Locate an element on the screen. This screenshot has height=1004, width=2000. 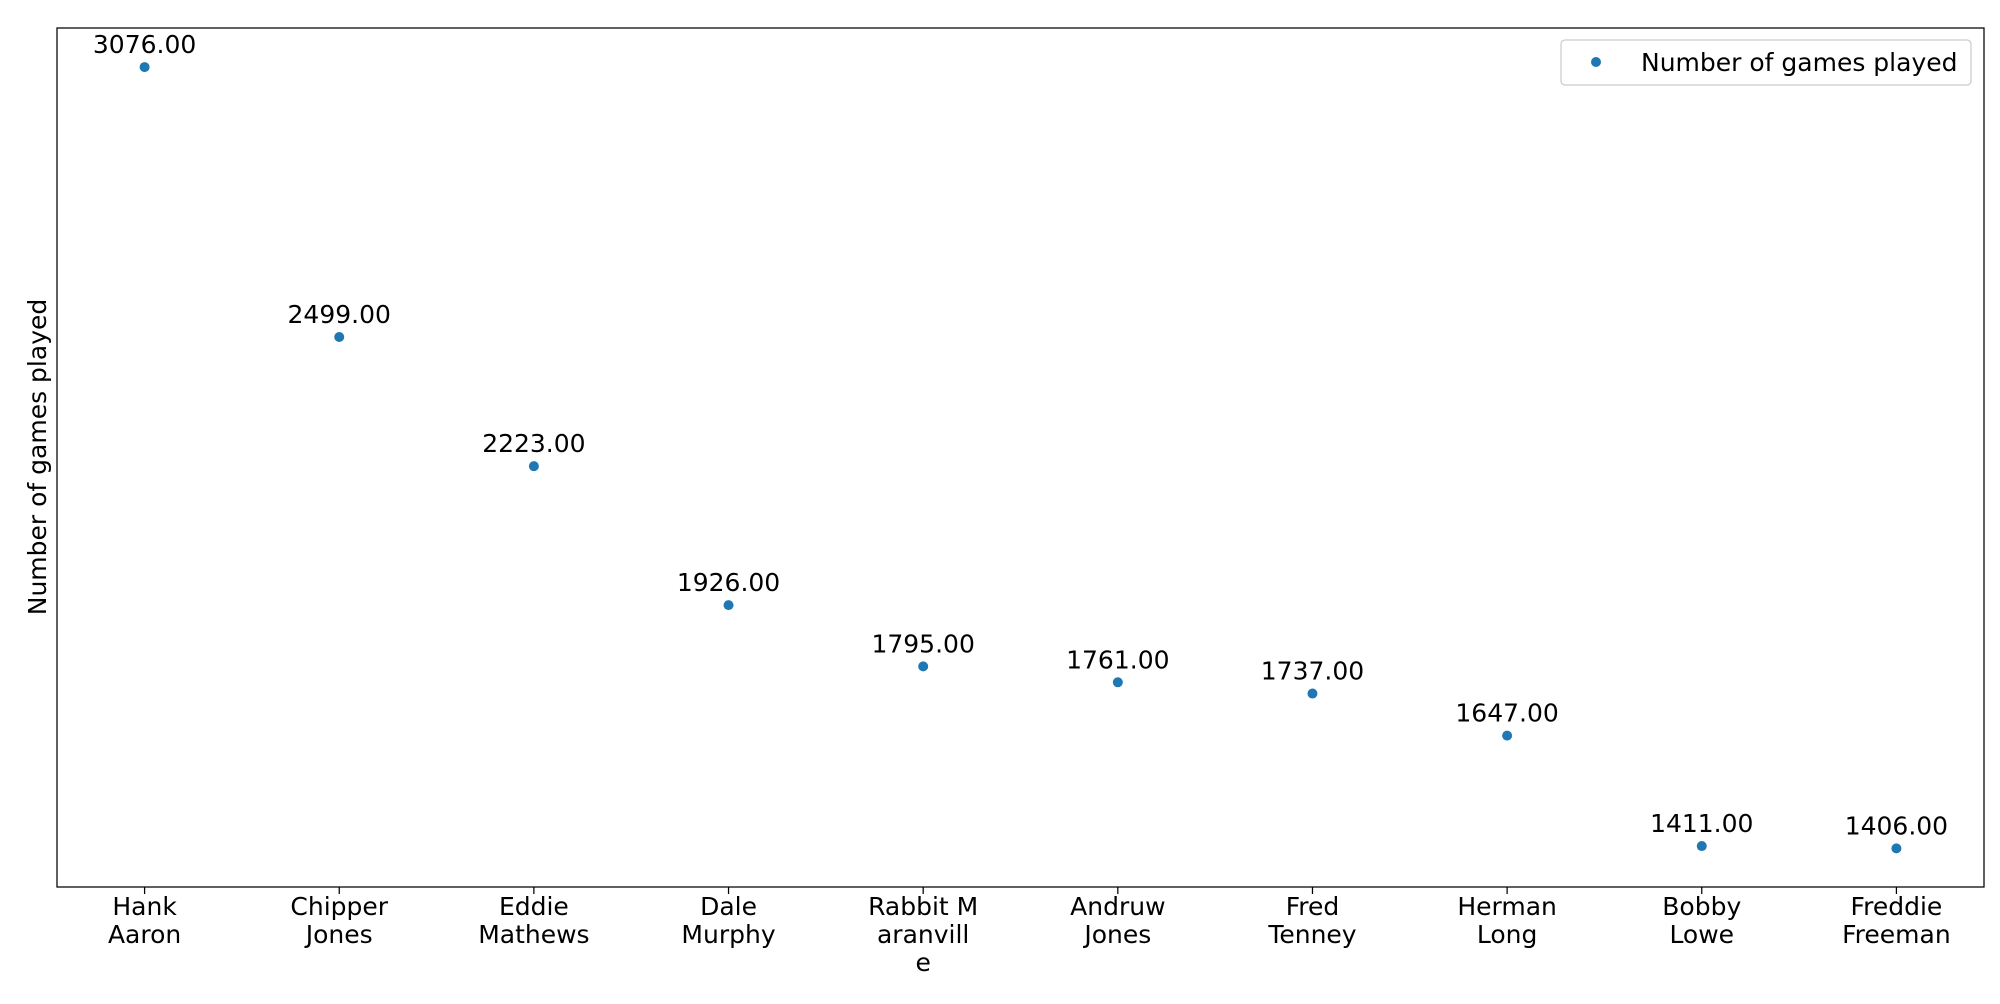
x-tick-label: Dale Murphy is located at coordinates (728, 920).